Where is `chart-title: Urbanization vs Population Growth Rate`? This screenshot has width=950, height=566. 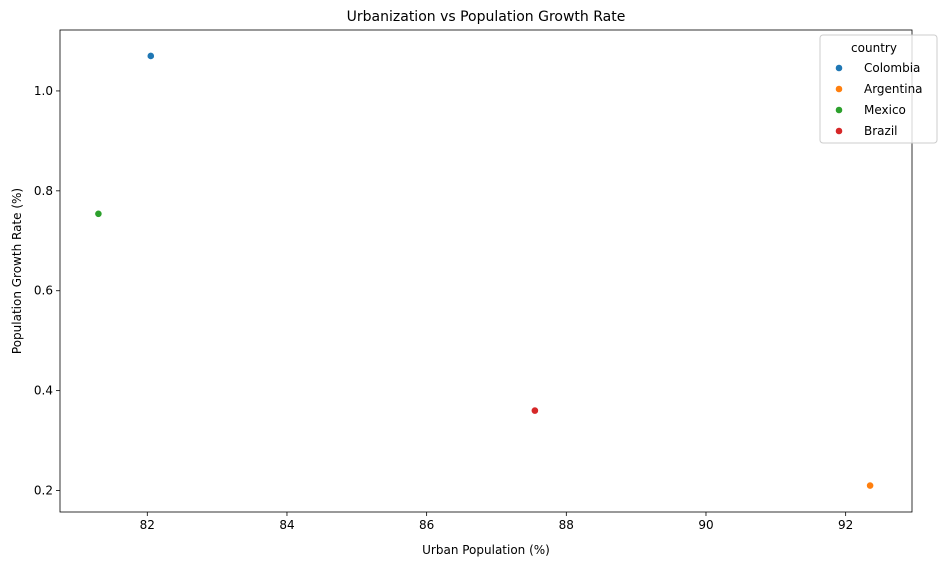
chart-title: Urbanization vs Population Growth Rate is located at coordinates (486, 17).